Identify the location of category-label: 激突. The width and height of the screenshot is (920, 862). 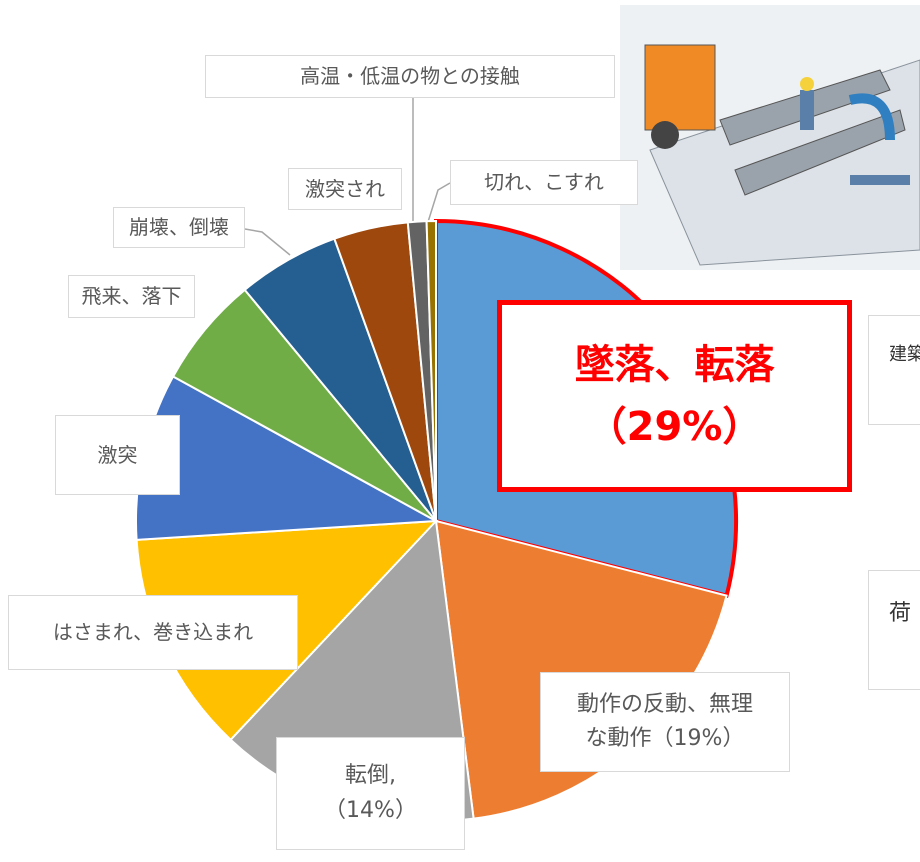
(117, 454).